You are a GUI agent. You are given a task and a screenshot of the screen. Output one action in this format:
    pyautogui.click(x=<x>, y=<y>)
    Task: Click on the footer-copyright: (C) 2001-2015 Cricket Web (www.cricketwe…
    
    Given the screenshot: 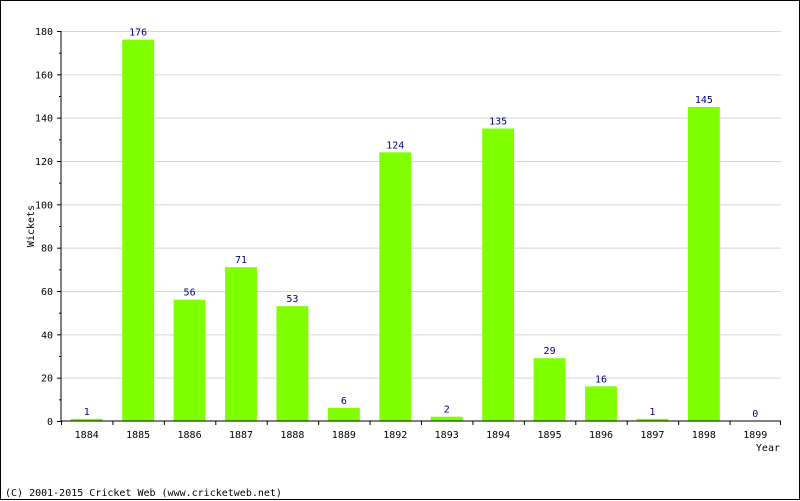 What is the action you would take?
    pyautogui.click(x=143, y=493)
    